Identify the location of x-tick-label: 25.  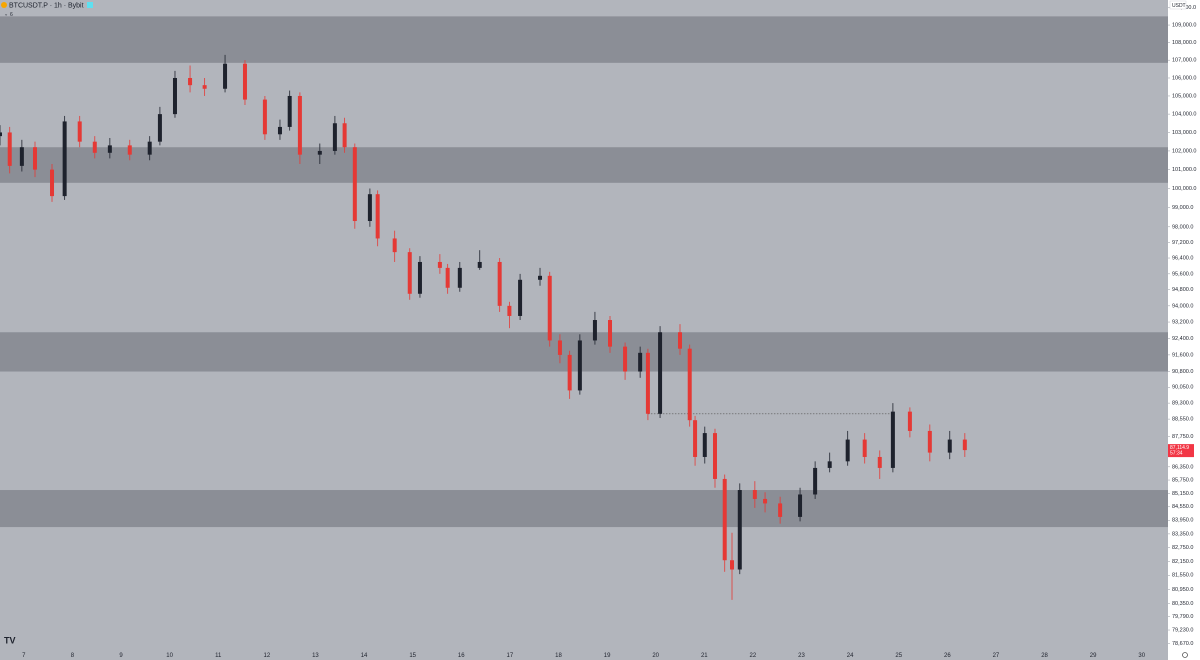
(898, 656).